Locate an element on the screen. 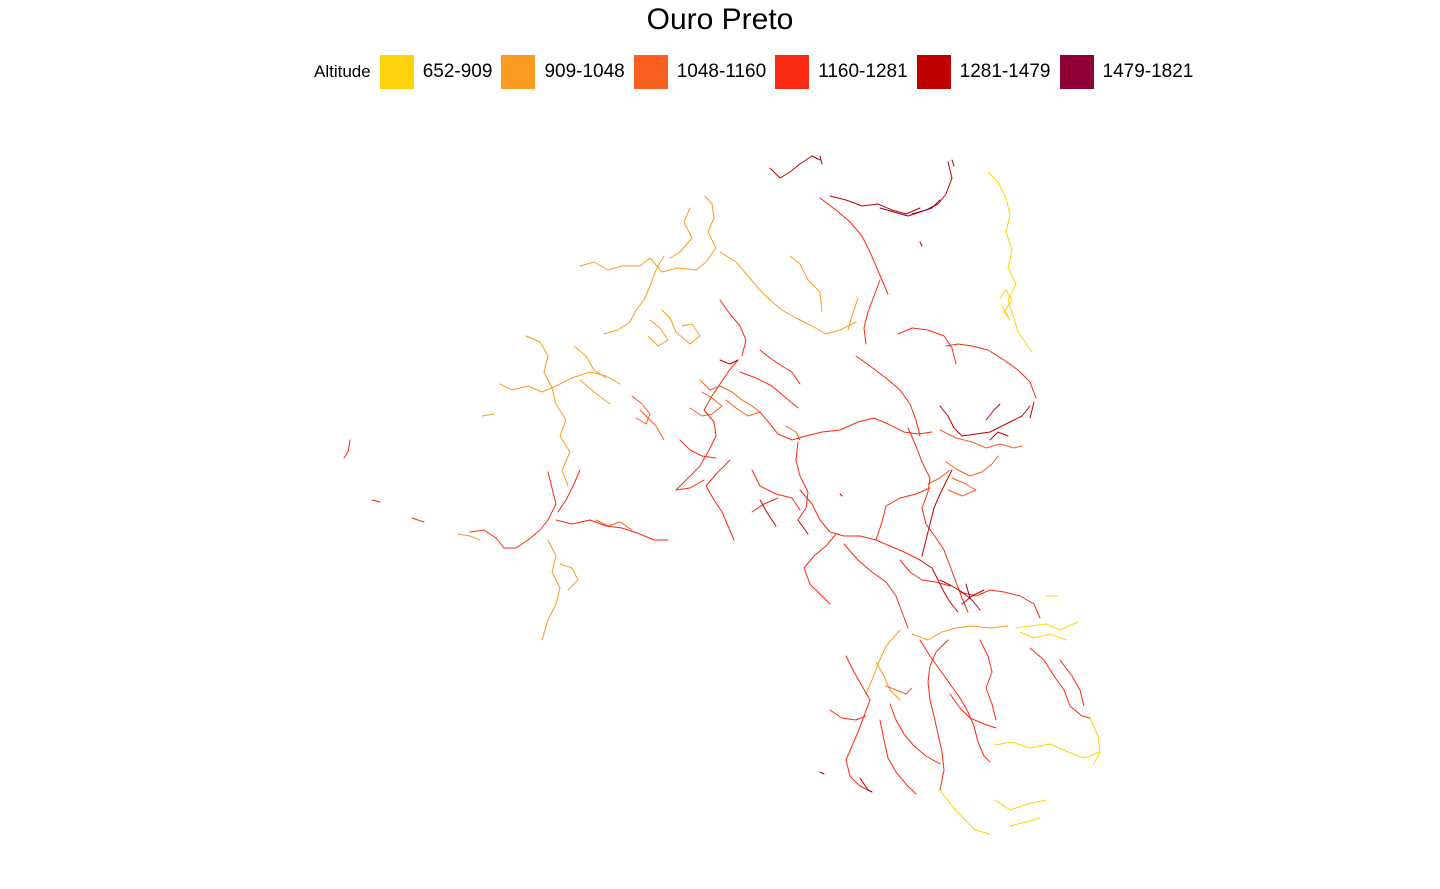 This screenshot has height=889, width=1440. legend-item-1160-1281: 1160-1281 is located at coordinates (841, 72).